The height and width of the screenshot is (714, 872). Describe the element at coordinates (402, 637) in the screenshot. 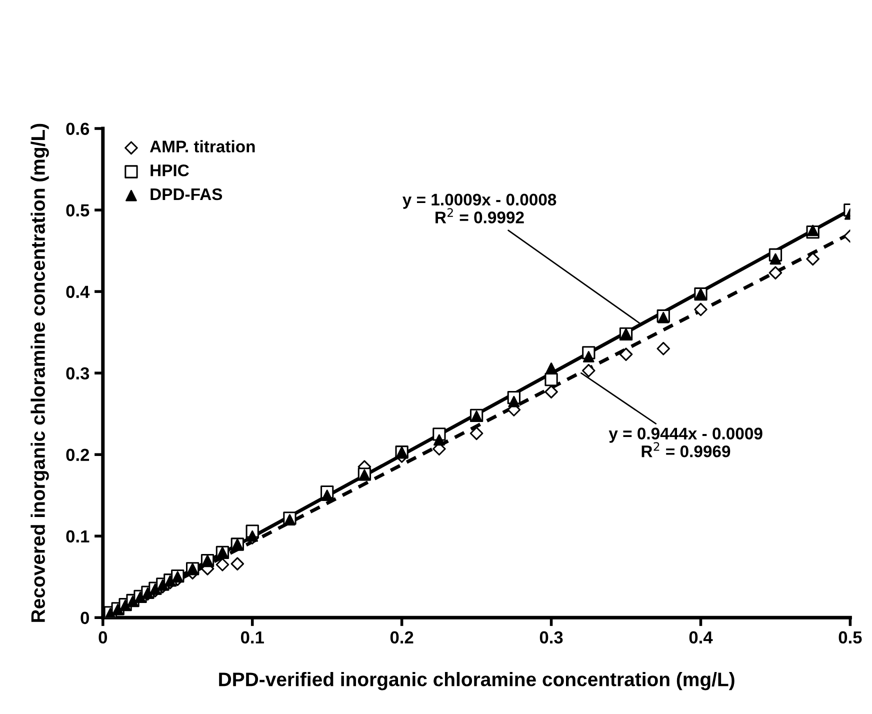

I see `x-tick-label: 0.2` at that location.